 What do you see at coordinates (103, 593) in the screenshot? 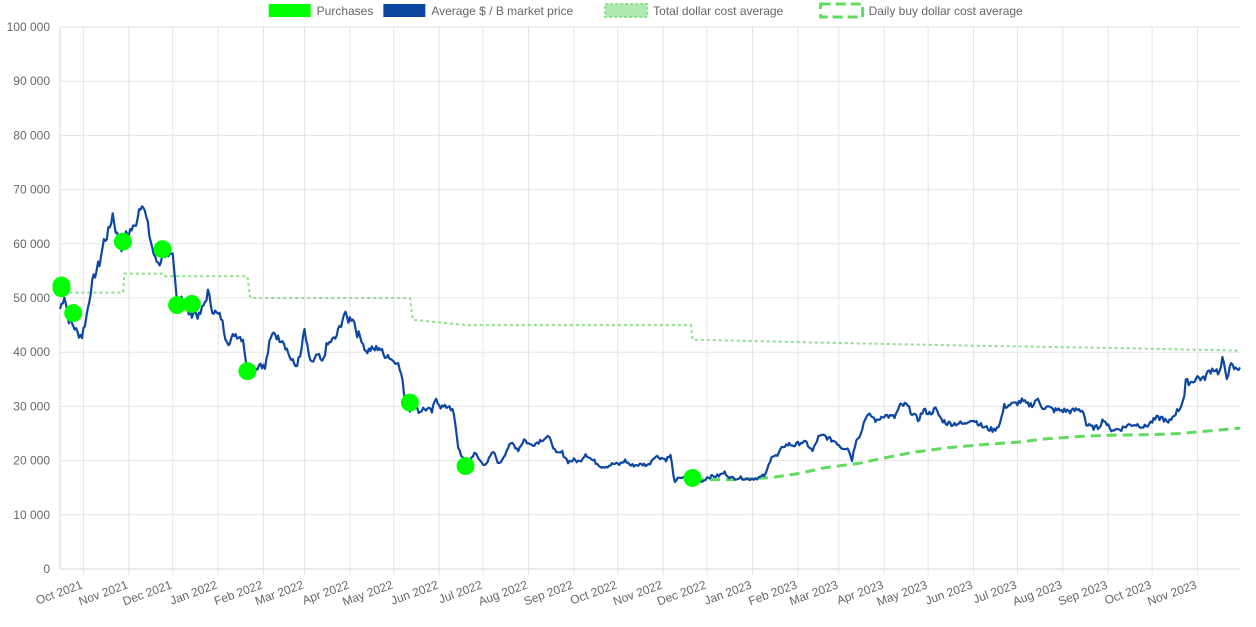
I see `x-tick-label: Nov 2021` at bounding box center [103, 593].